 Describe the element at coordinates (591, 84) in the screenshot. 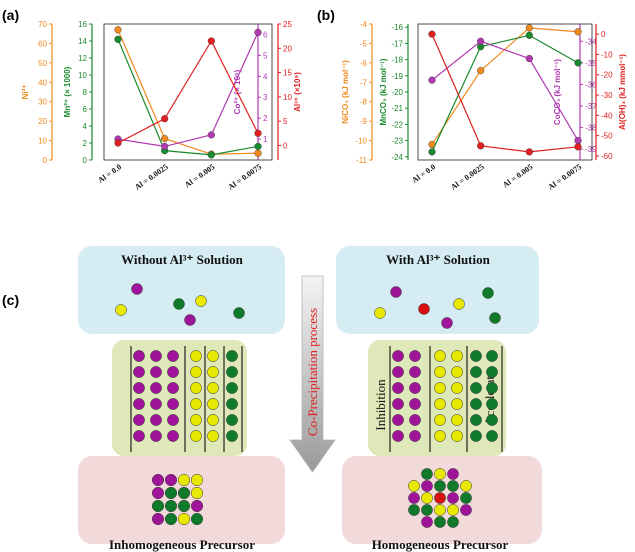

I see `tick-label-b-co: -36` at that location.